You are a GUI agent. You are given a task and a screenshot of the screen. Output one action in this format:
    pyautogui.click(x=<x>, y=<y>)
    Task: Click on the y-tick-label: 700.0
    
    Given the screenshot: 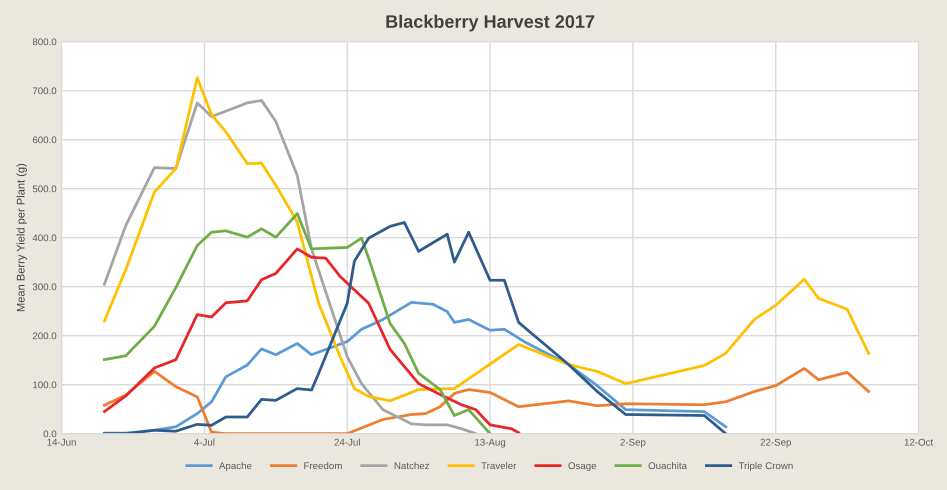 What is the action you would take?
    pyautogui.click(x=44, y=90)
    